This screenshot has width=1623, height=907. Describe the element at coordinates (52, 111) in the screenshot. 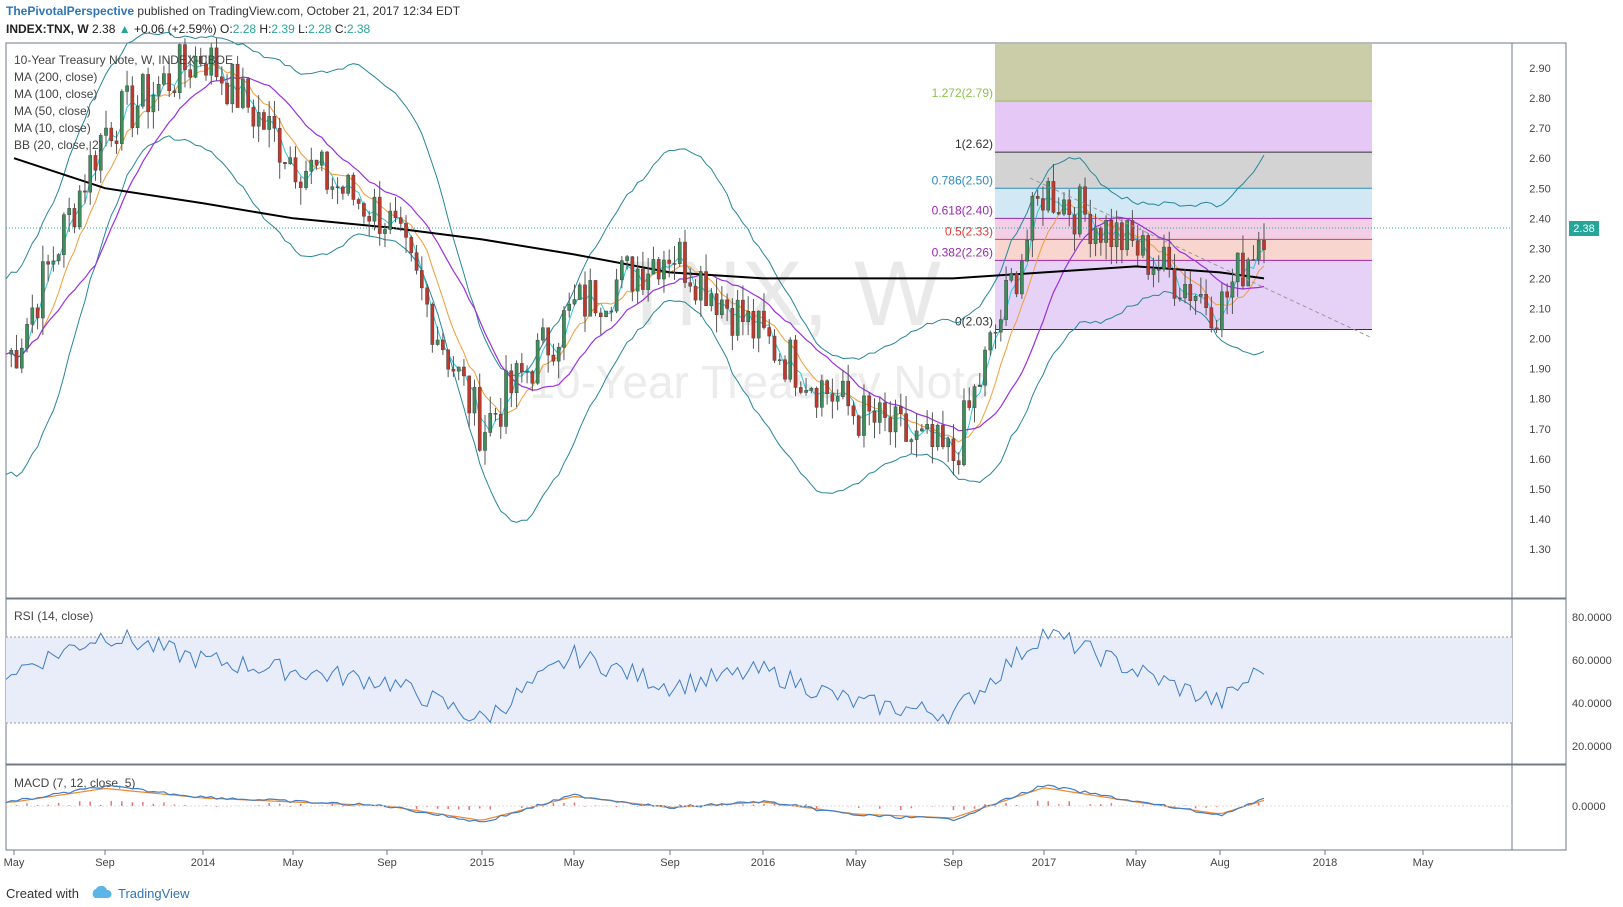

I see `legend-ma50: MA (50, close)` at that location.